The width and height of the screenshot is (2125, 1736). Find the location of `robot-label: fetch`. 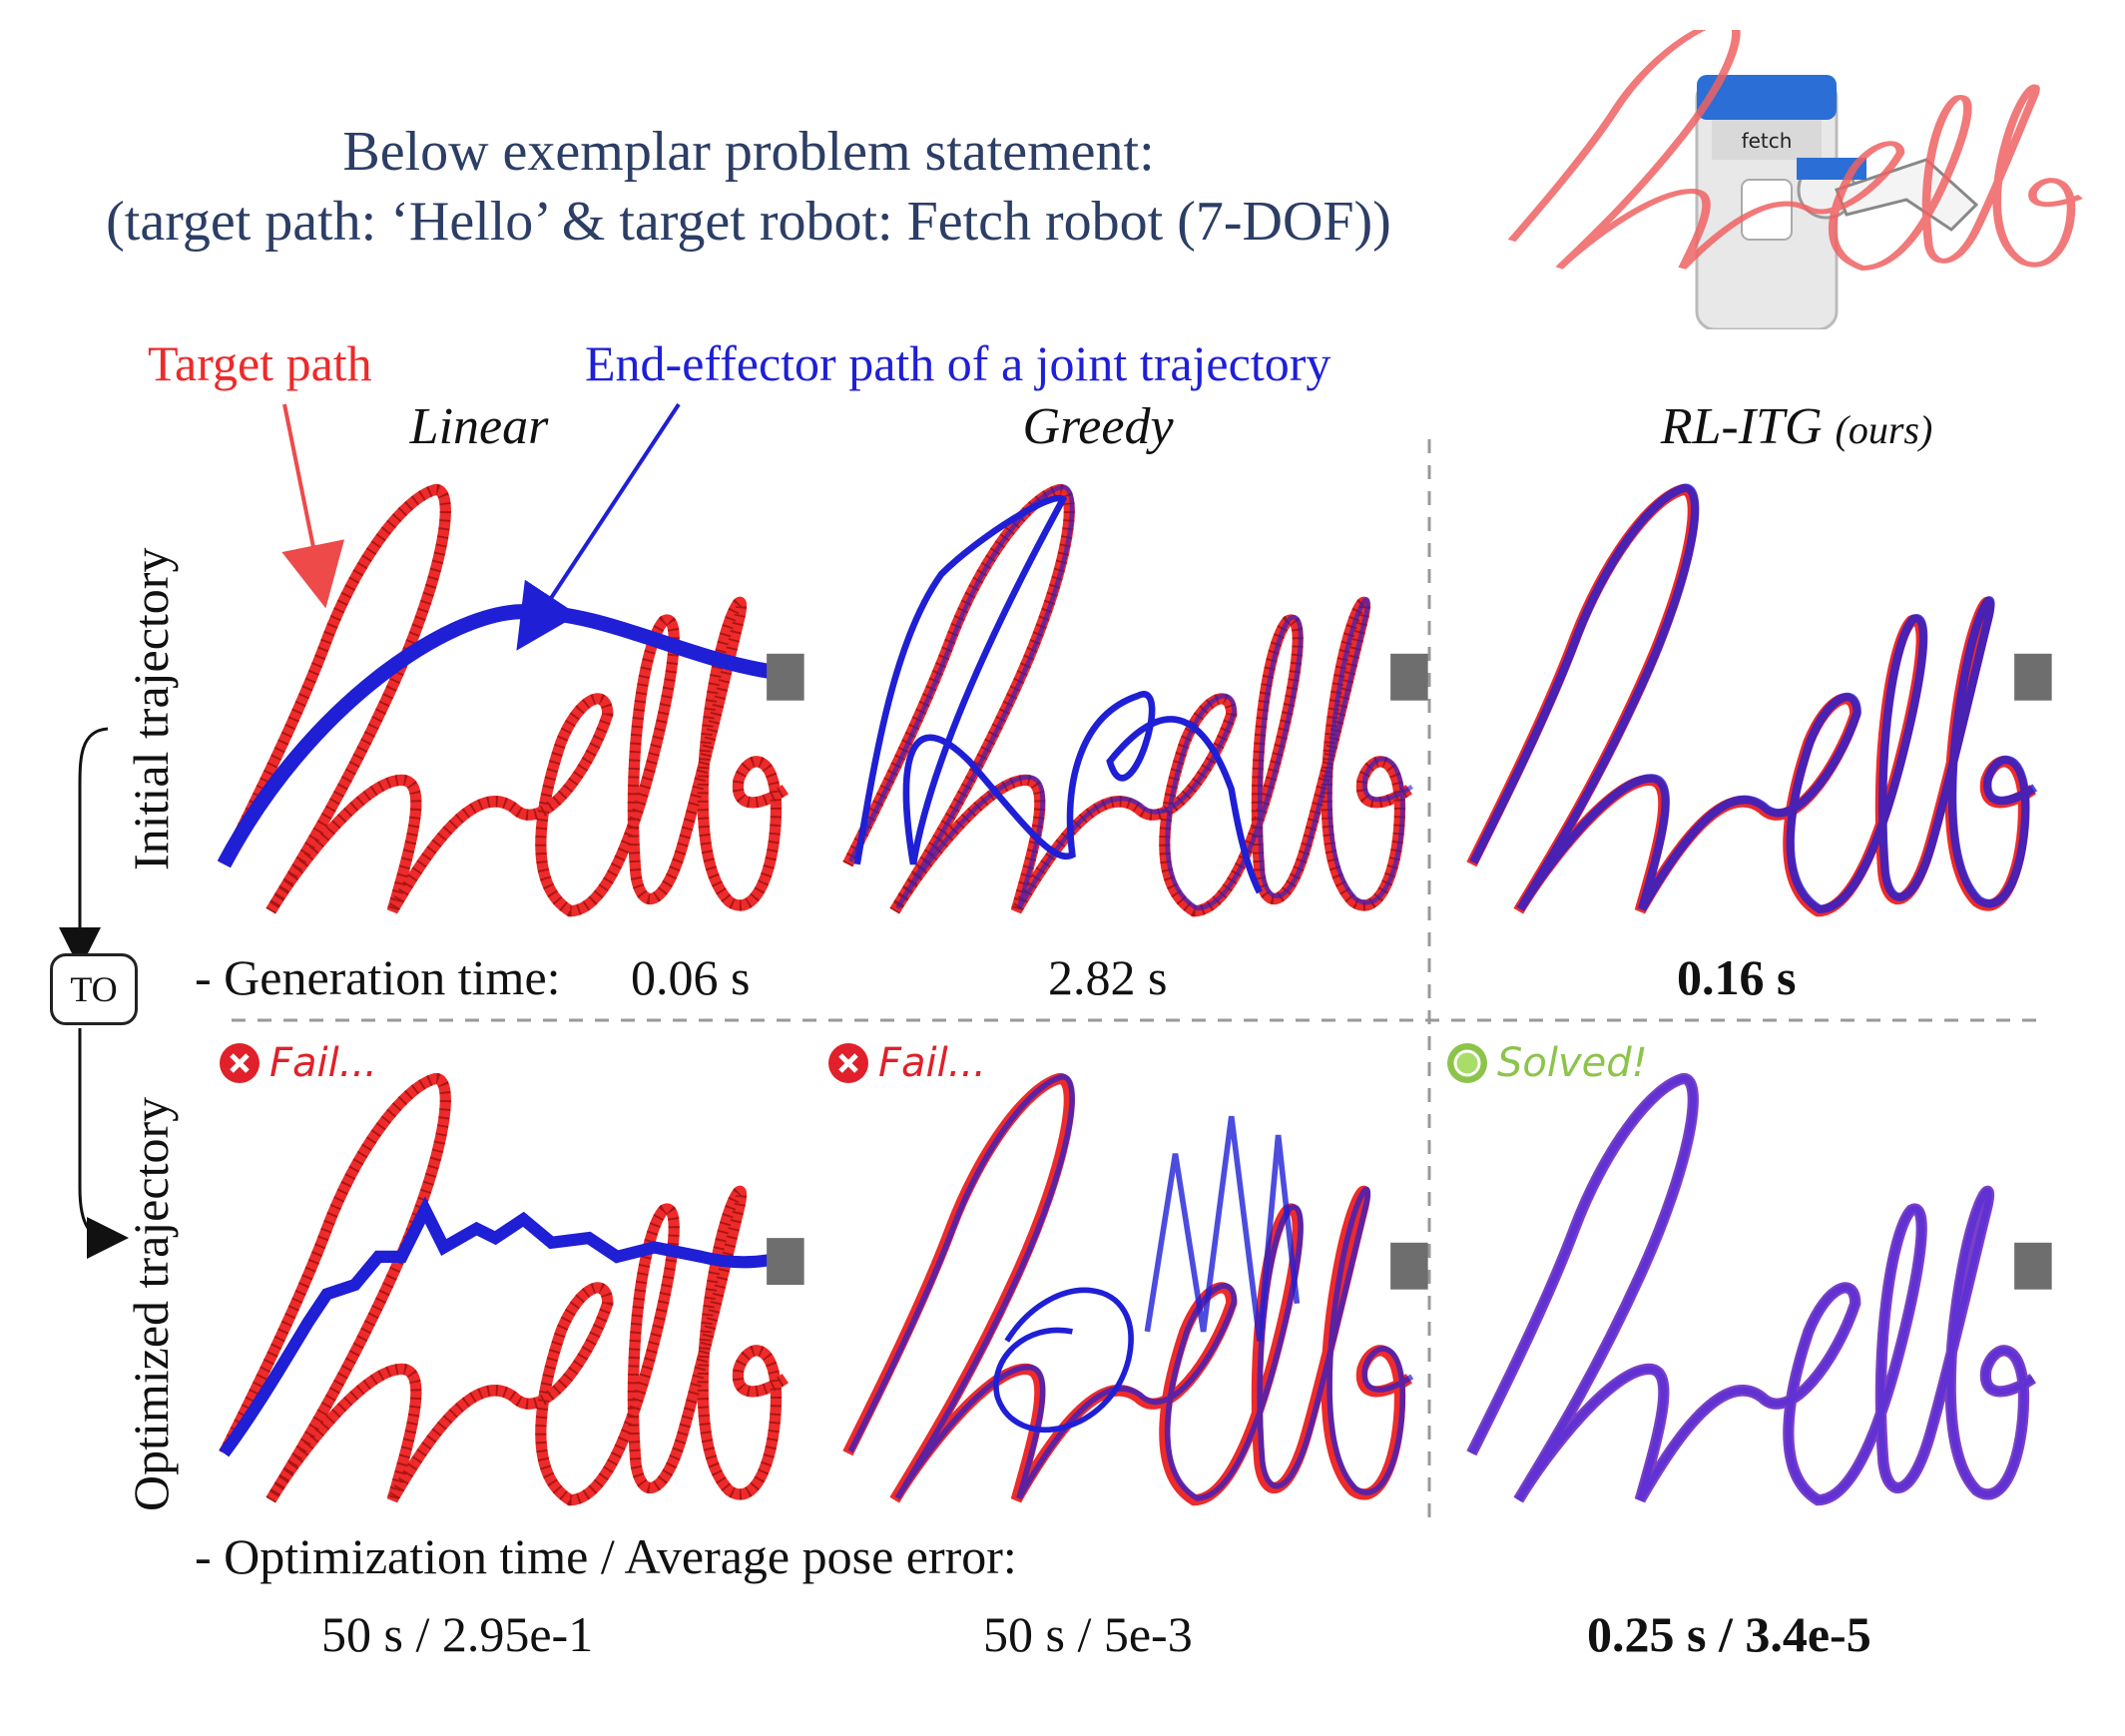

robot-label: fetch is located at coordinates (1767, 141).